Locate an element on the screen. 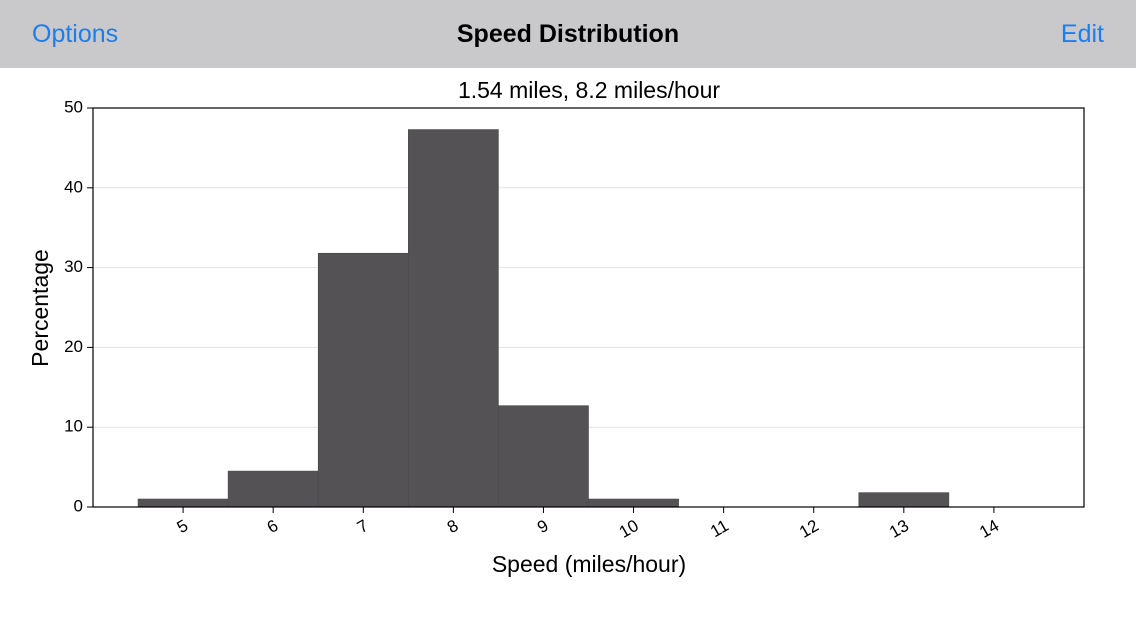  y-tick-label: 10 is located at coordinates (73, 426).